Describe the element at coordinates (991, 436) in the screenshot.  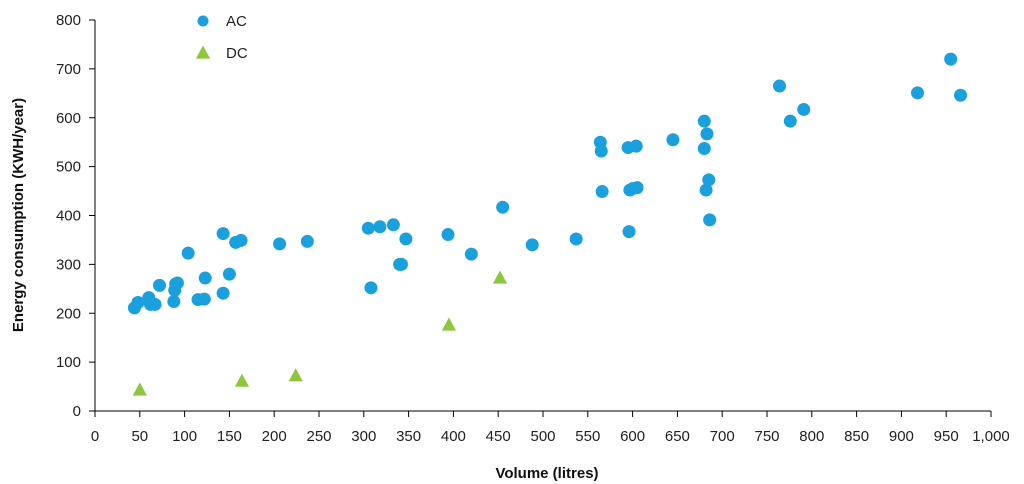
I see `x-tick-label: 1,000` at that location.